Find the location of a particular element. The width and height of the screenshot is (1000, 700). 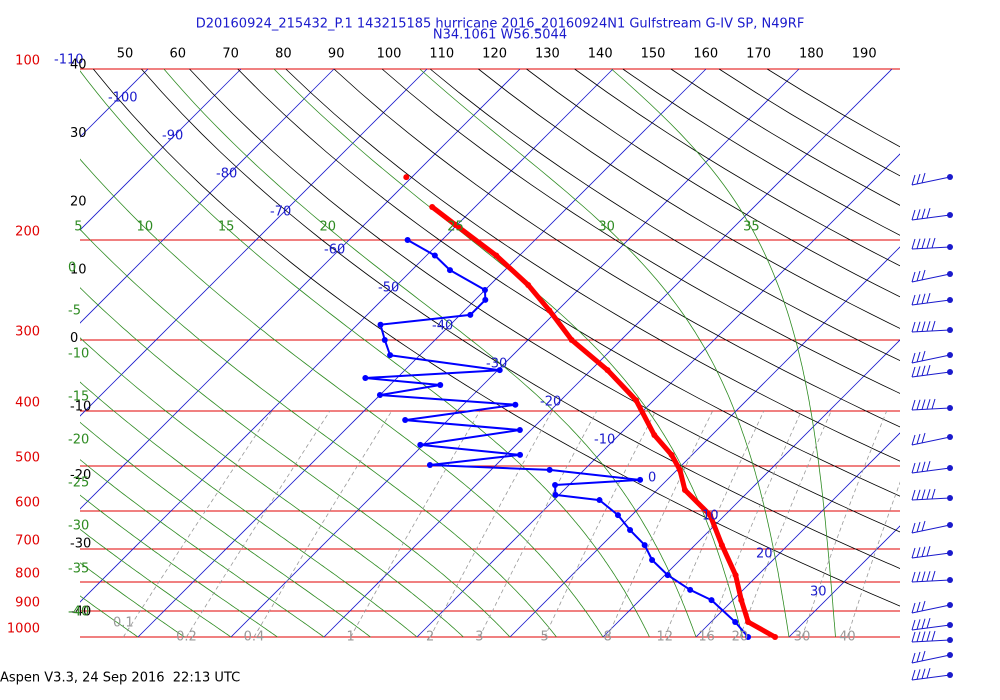

moist-label: -20 is located at coordinates (78, 440).